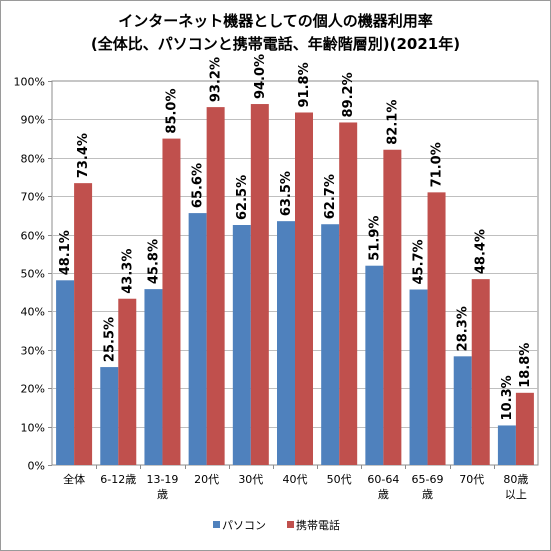  Describe the element at coordinates (330, 196) in the screenshot. I see `data-label: 62.7%` at that location.